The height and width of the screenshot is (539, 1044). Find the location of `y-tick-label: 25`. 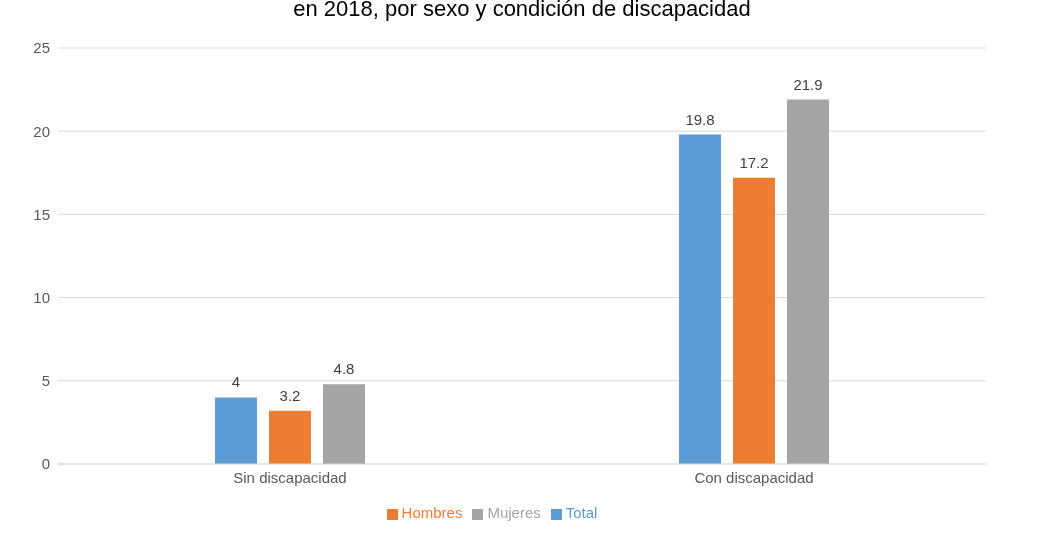

y-tick-label: 25 is located at coordinates (41, 48).